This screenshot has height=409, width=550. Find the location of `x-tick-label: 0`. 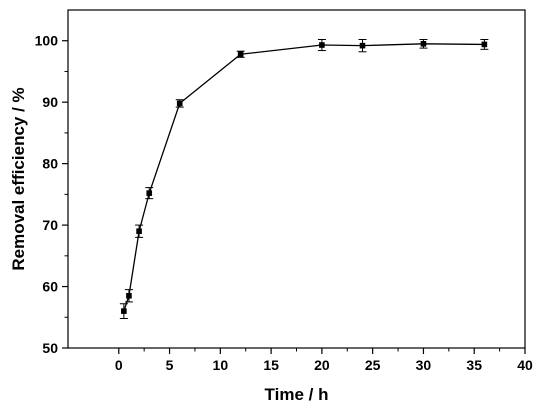

x-tick-label: 0 is located at coordinates (119, 365).